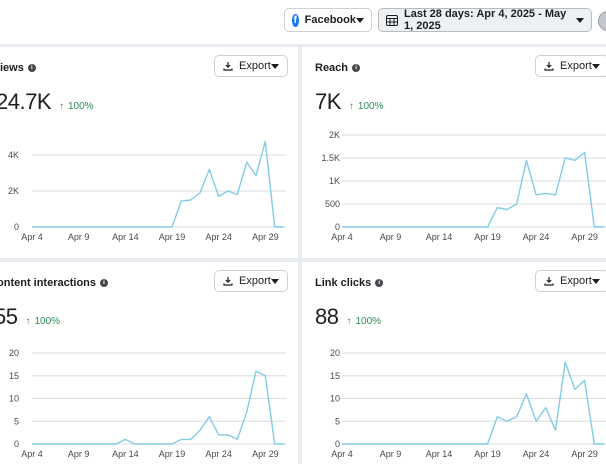  Describe the element at coordinates (335, 399) in the screenshot. I see `y-tick-label: 10` at that location.